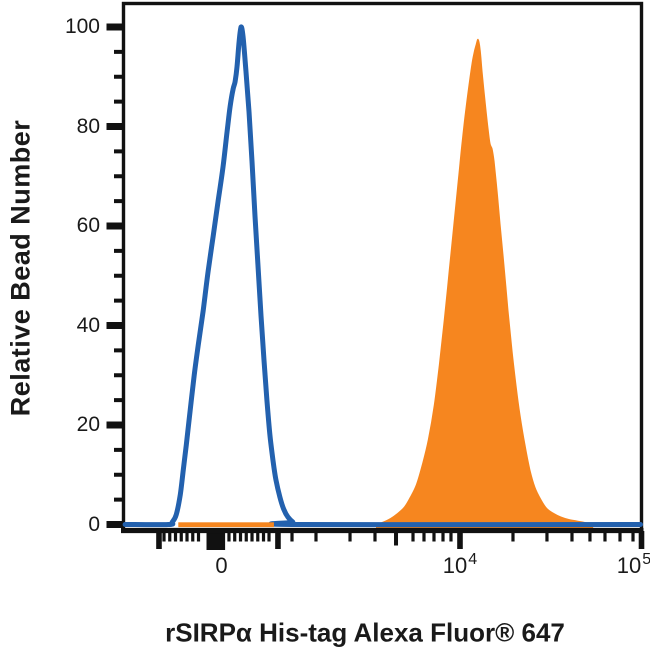 The image size is (650, 654). Describe the element at coordinates (221, 565) in the screenshot. I see `x-tick-label: 0` at that location.